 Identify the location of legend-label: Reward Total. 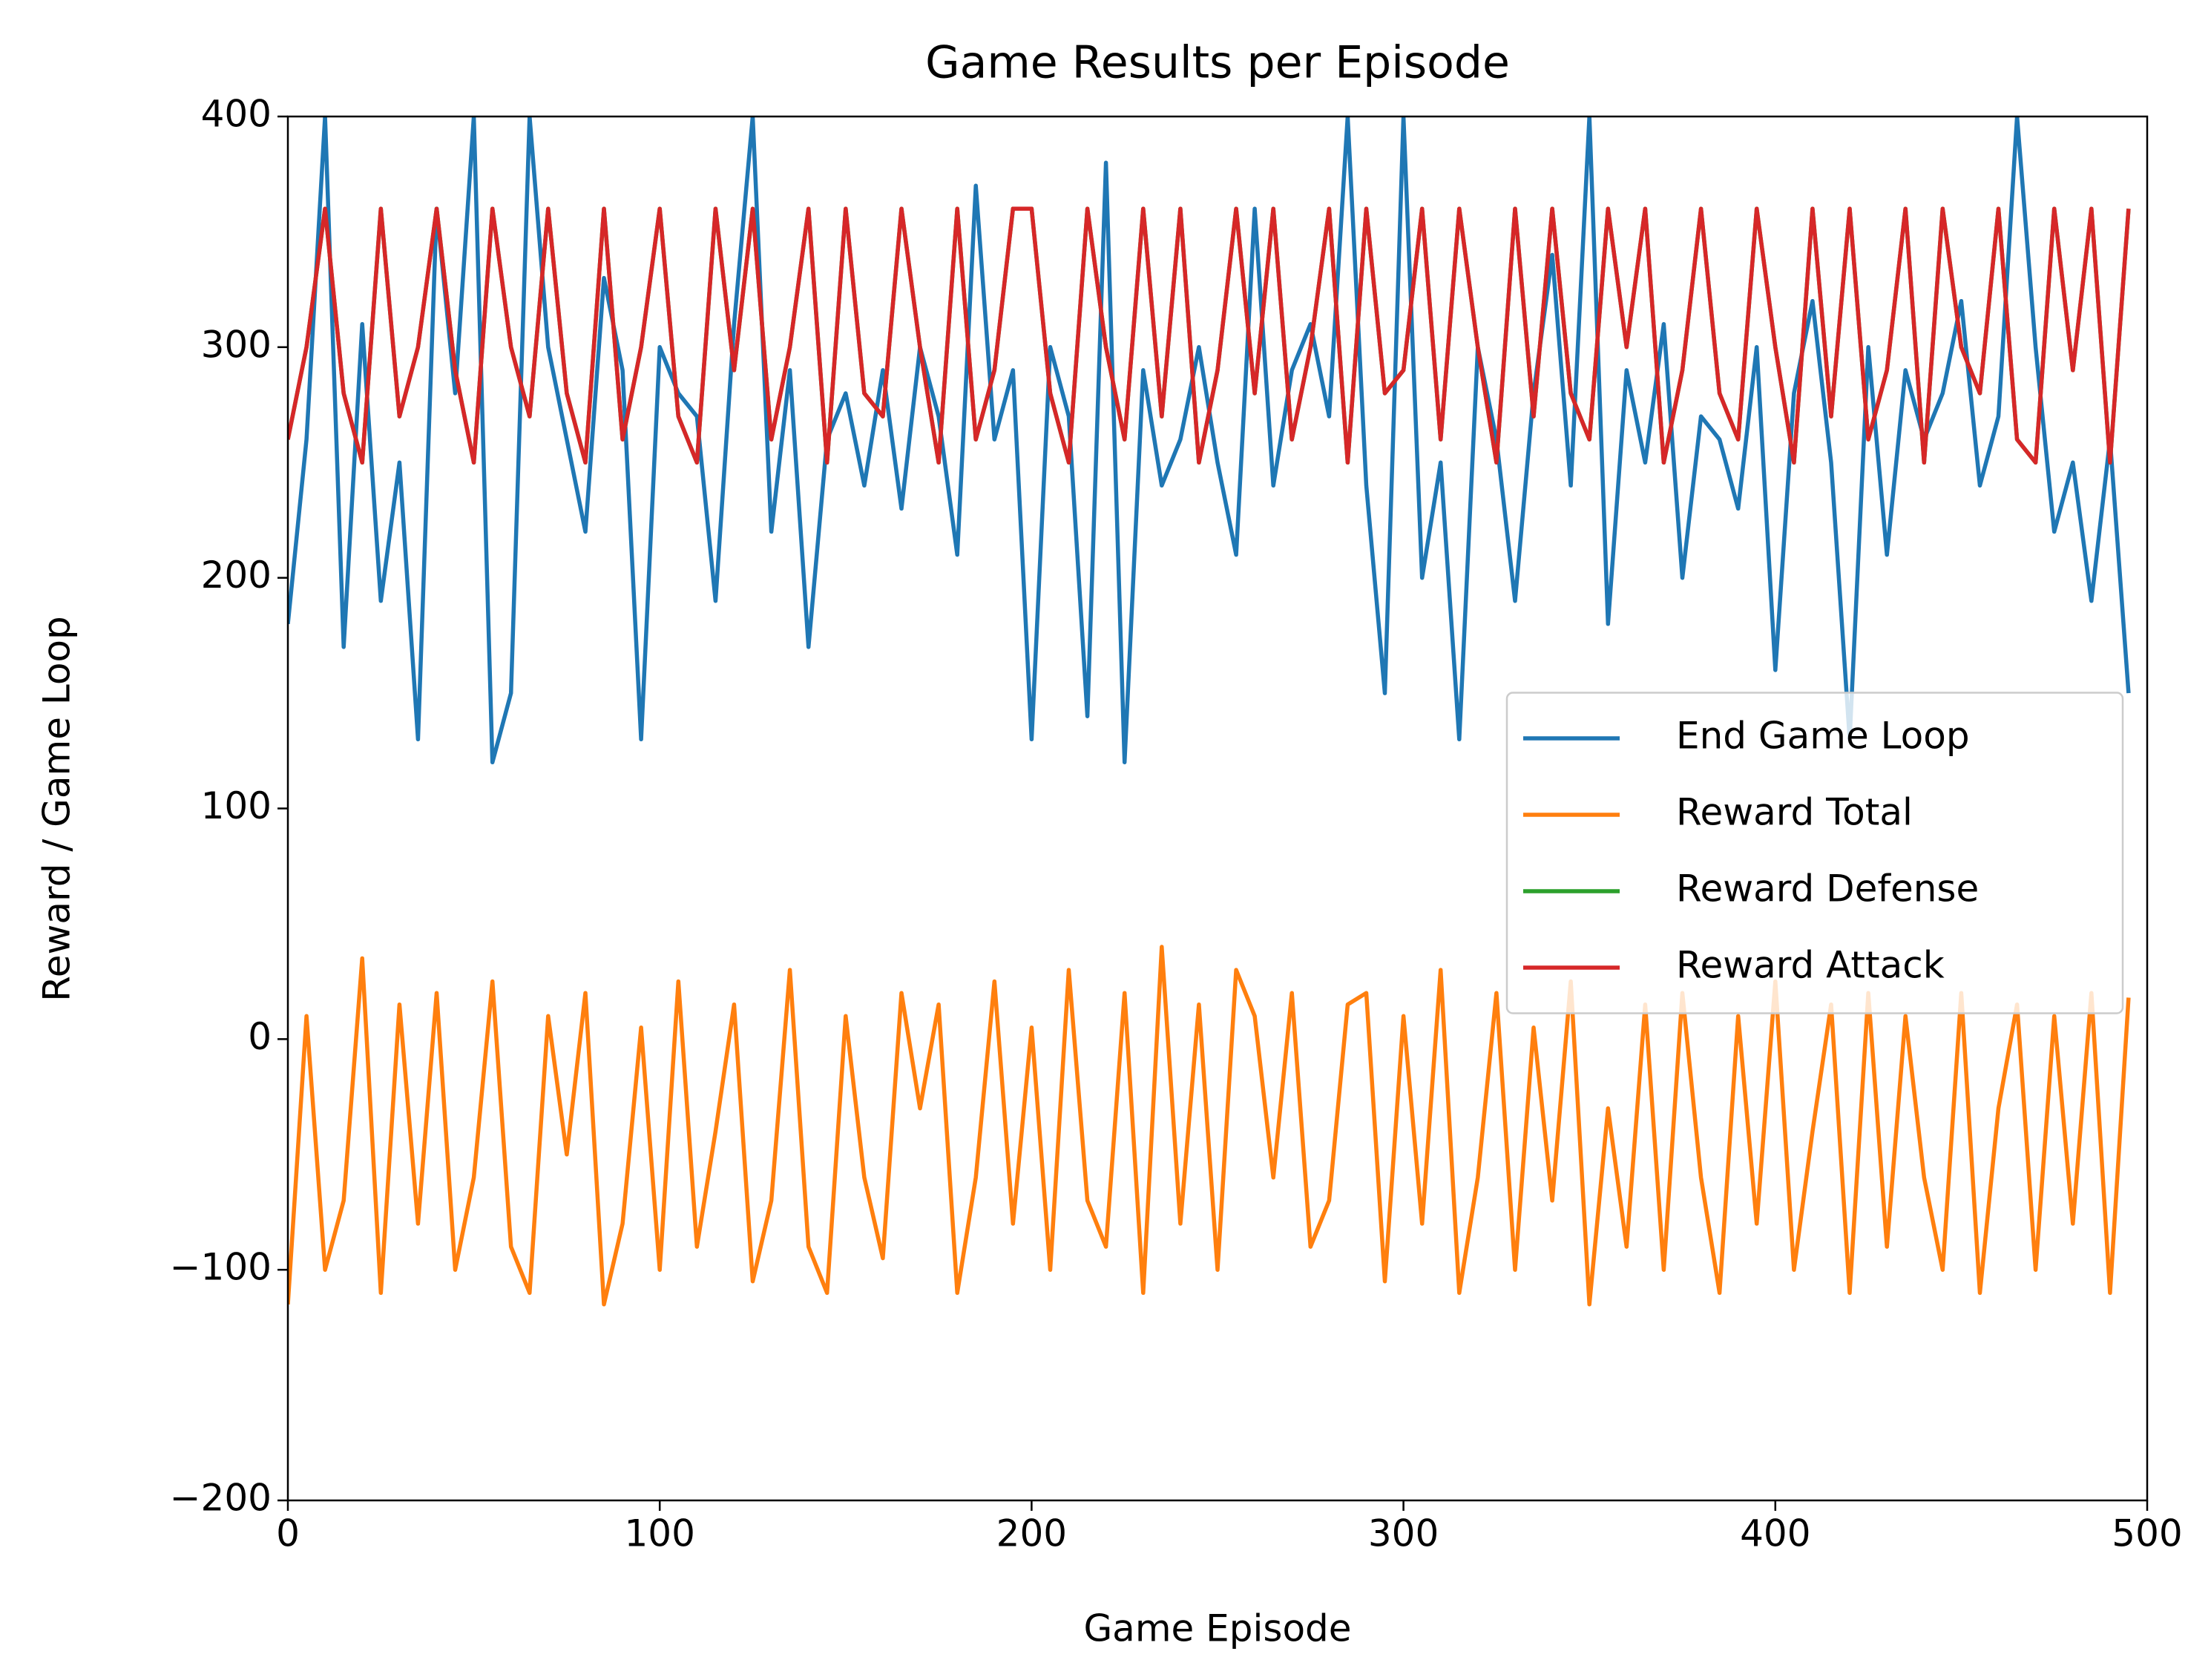
(1795, 813).